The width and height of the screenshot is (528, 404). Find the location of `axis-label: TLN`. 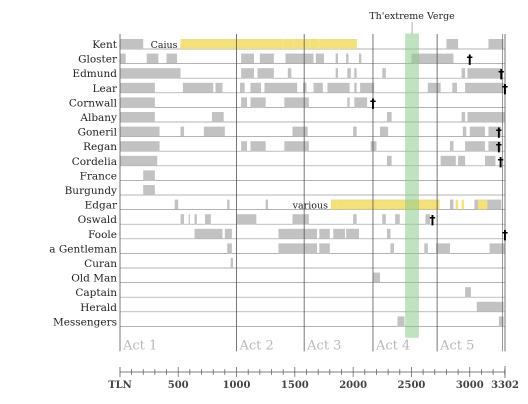

axis-label: TLN is located at coordinates (120, 385).